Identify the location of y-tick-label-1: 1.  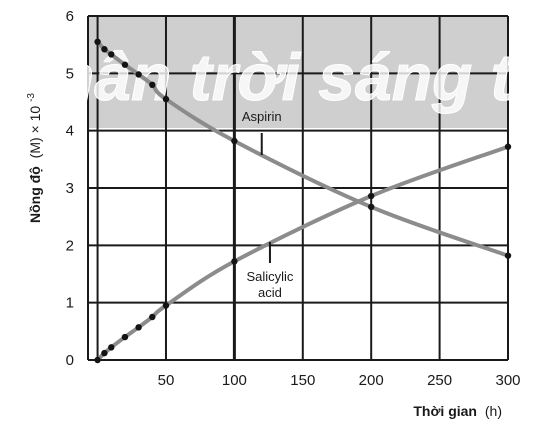
(70, 303).